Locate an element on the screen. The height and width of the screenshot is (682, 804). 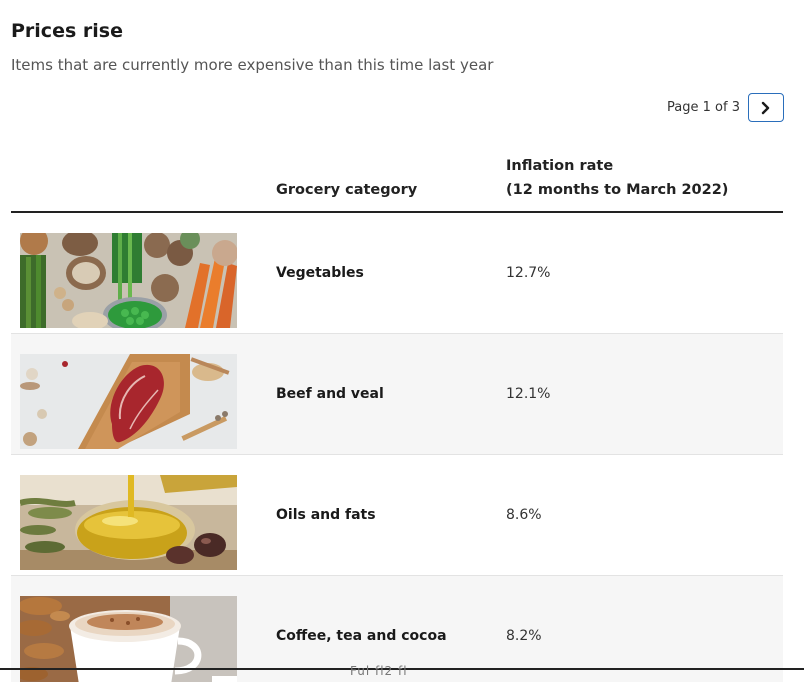
cell-inflation-rate: 8.6% is located at coordinates (524, 515).